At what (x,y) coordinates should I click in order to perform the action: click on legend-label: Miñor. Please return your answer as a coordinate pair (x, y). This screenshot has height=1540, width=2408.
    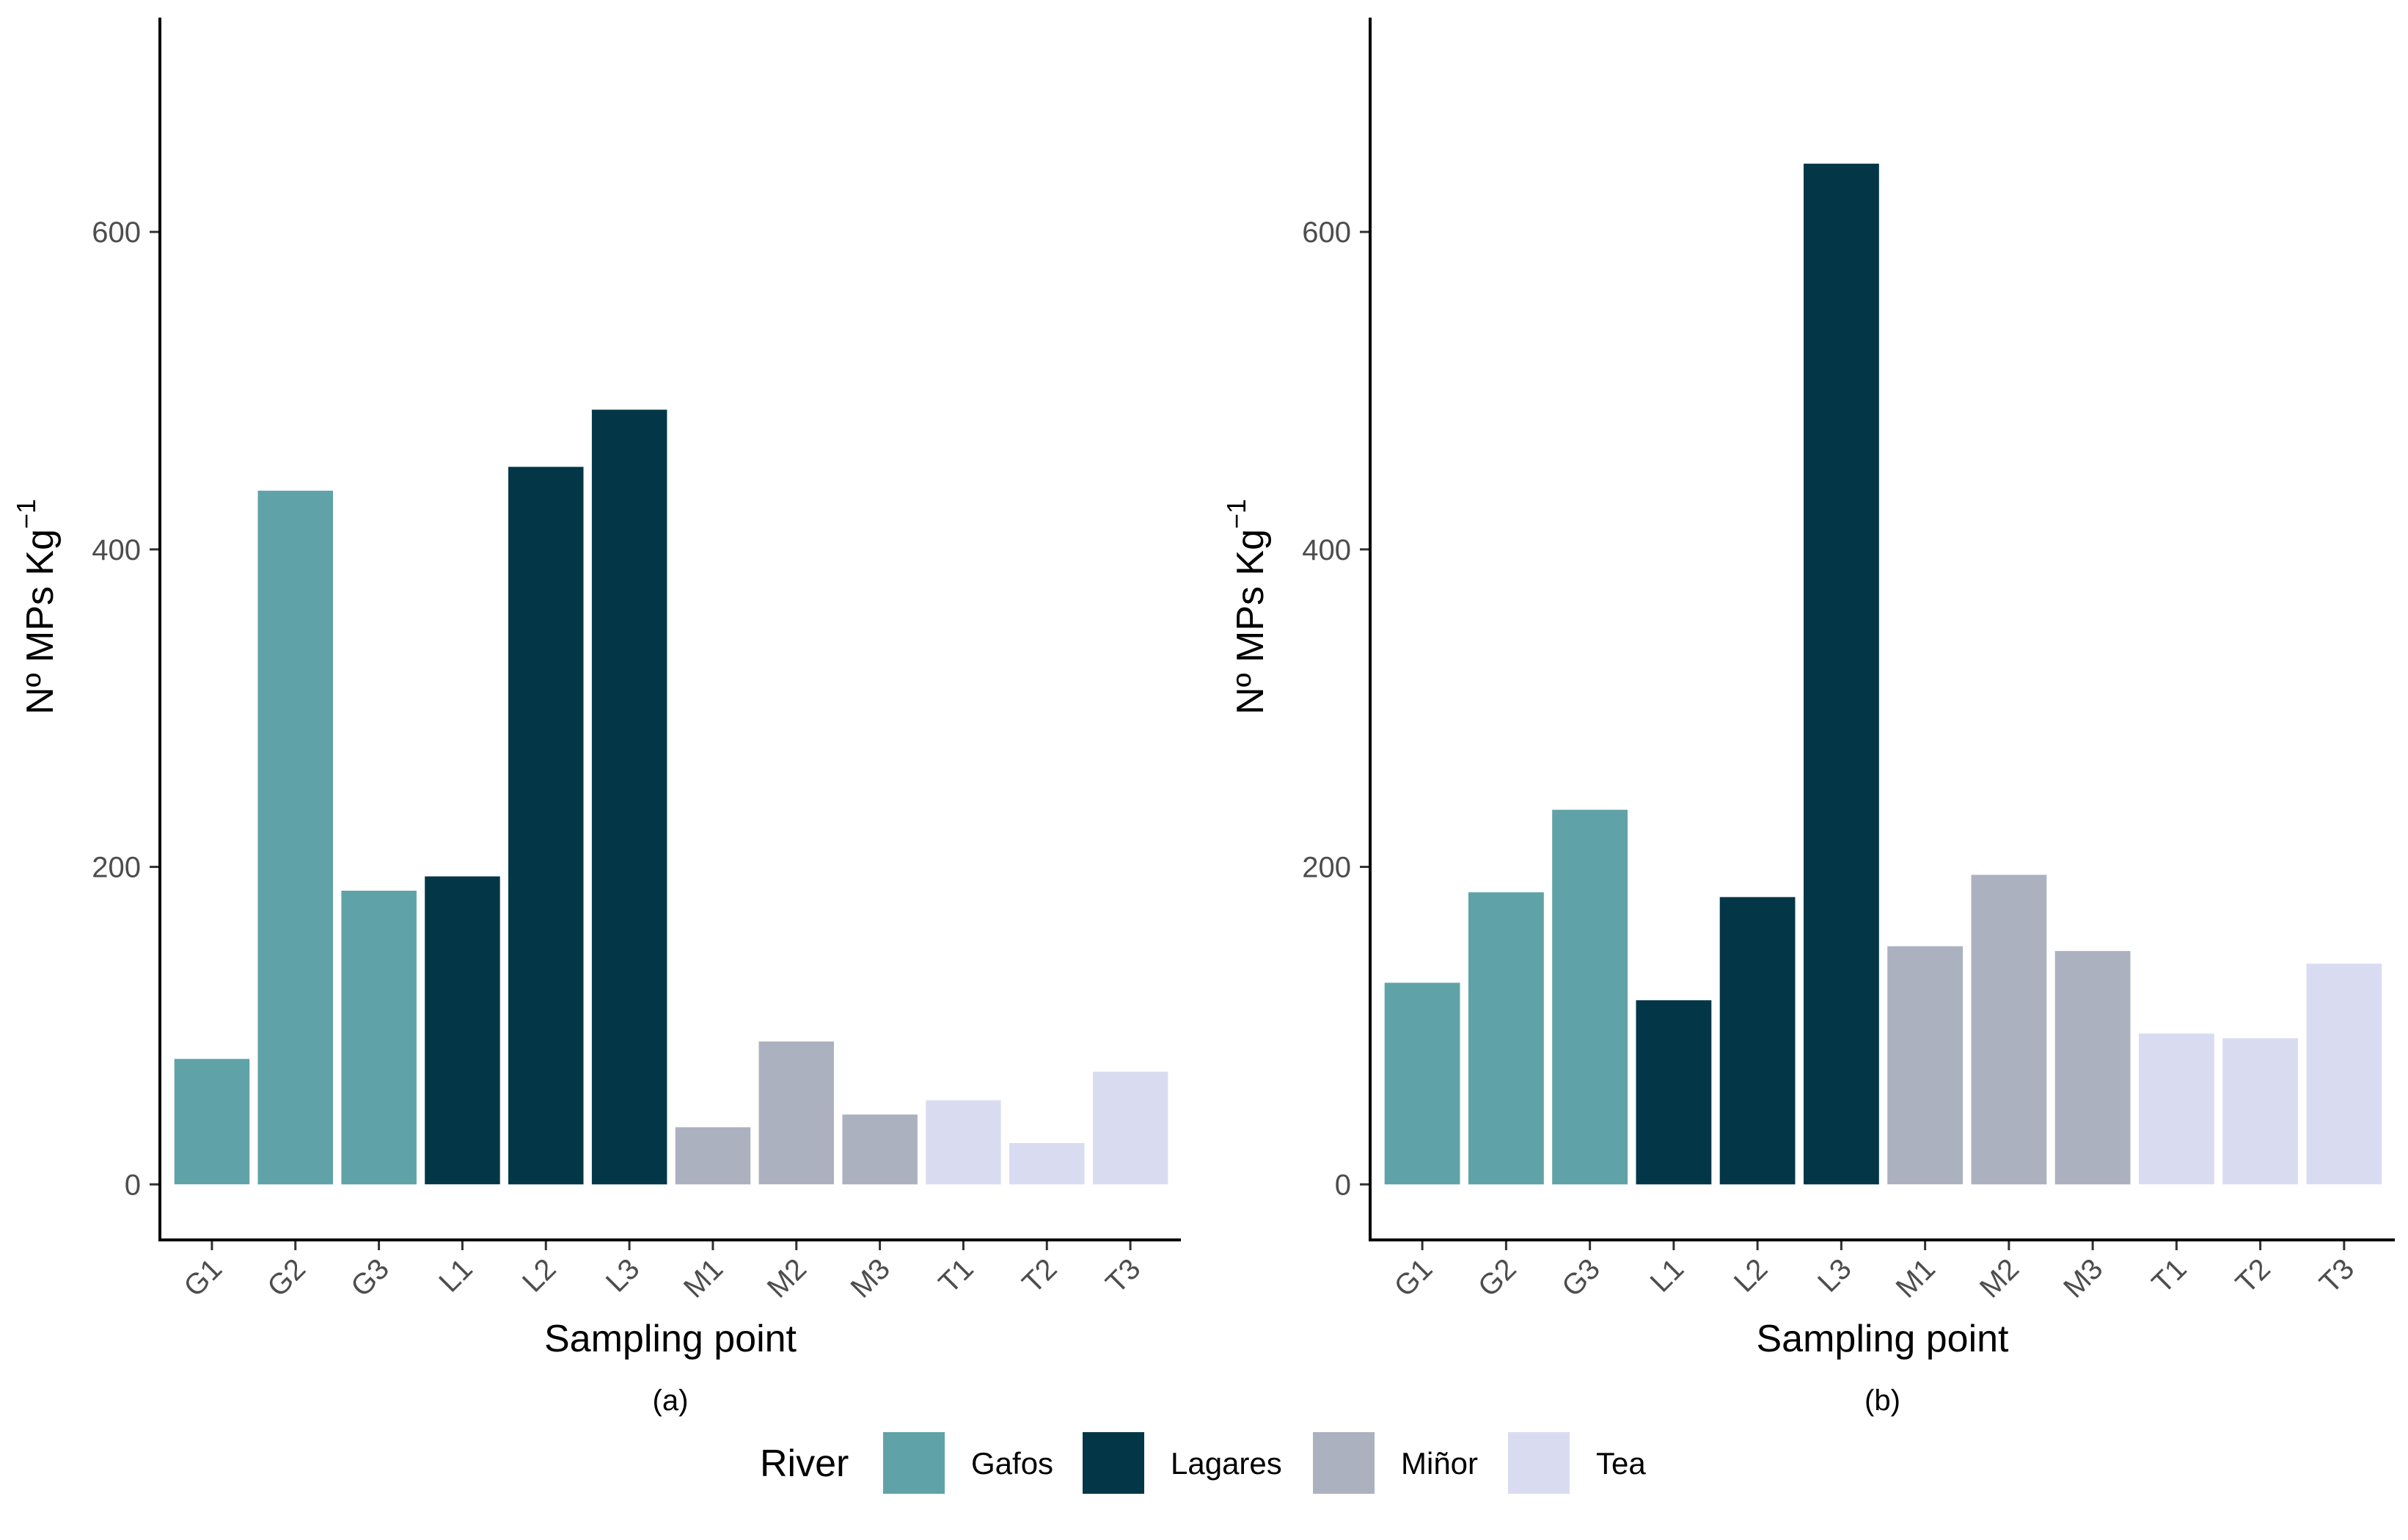
    Looking at the image, I should click on (1439, 1463).